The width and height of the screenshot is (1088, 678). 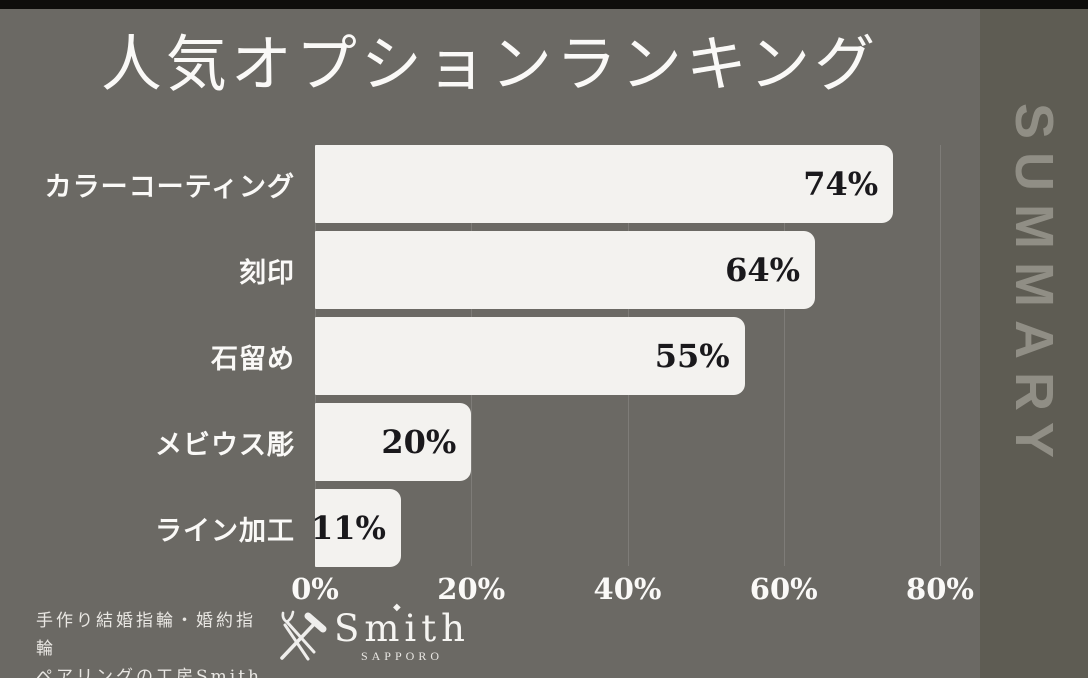 What do you see at coordinates (530, 356) in the screenshot?
I see `bar-55: 55%` at bounding box center [530, 356].